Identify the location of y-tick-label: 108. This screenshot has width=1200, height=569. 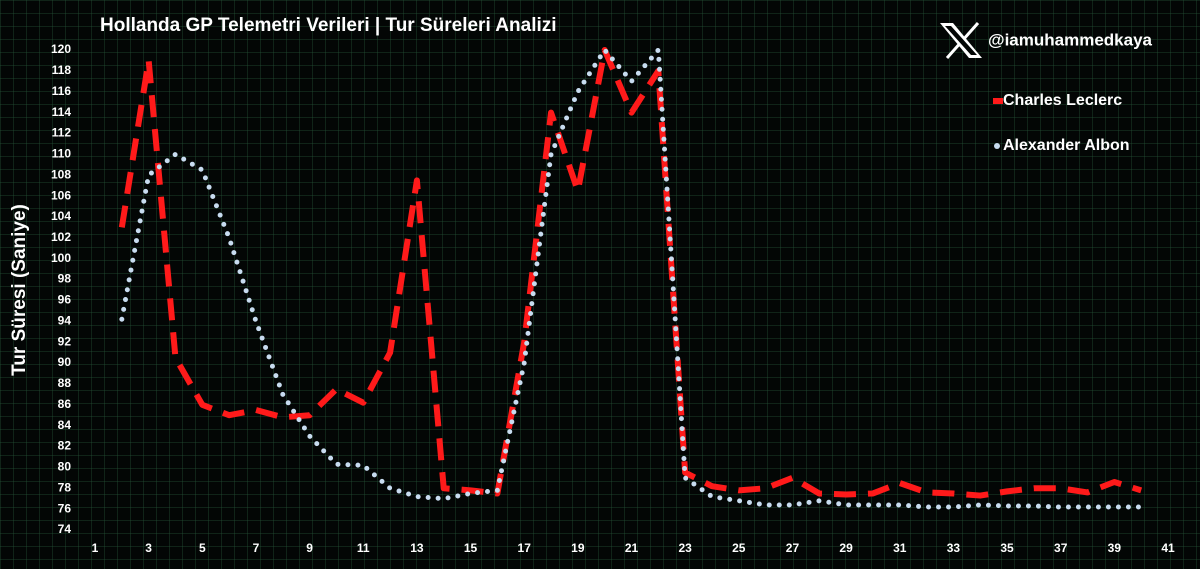
(61, 174).